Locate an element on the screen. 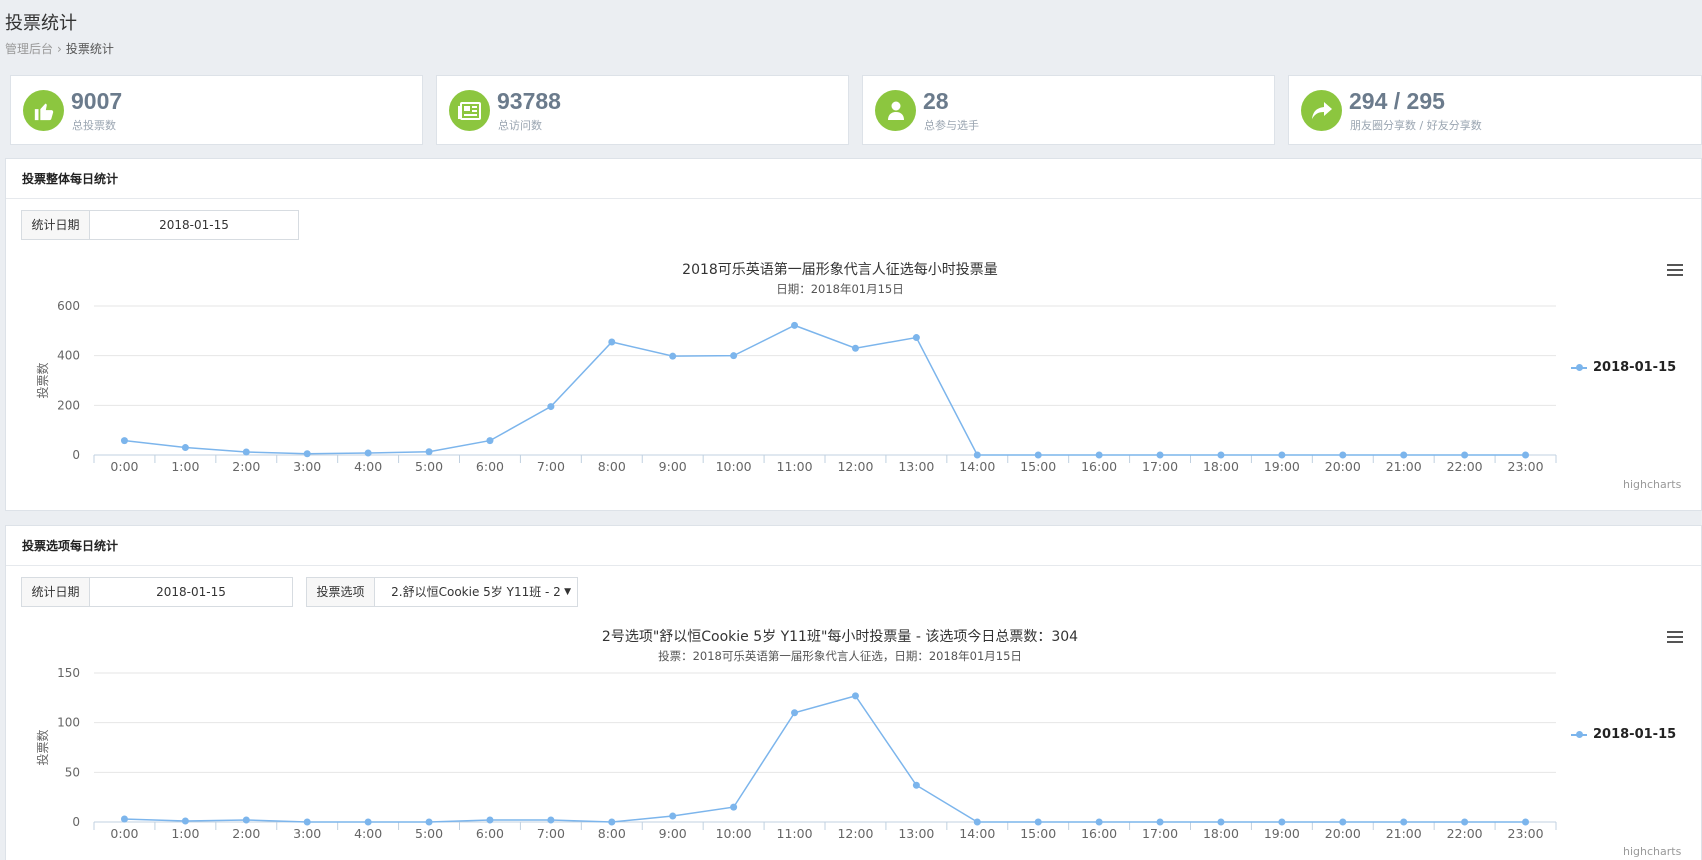 Image resolution: width=1702 pixels, height=860 pixels. stat-value: 294 / 295 is located at coordinates (1397, 101).